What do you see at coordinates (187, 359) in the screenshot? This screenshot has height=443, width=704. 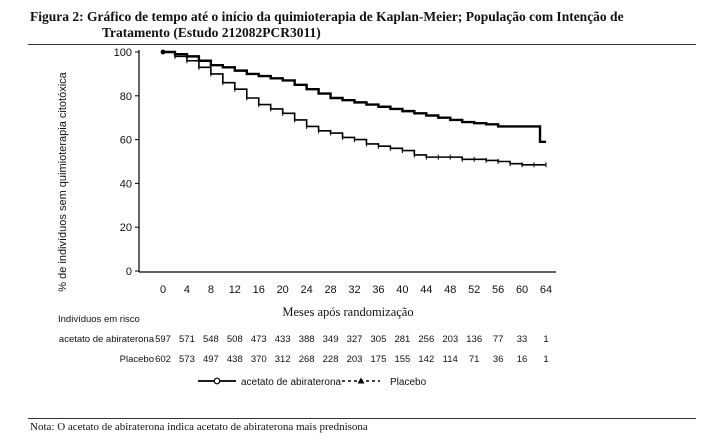 I see `risk-value: 573` at bounding box center [187, 359].